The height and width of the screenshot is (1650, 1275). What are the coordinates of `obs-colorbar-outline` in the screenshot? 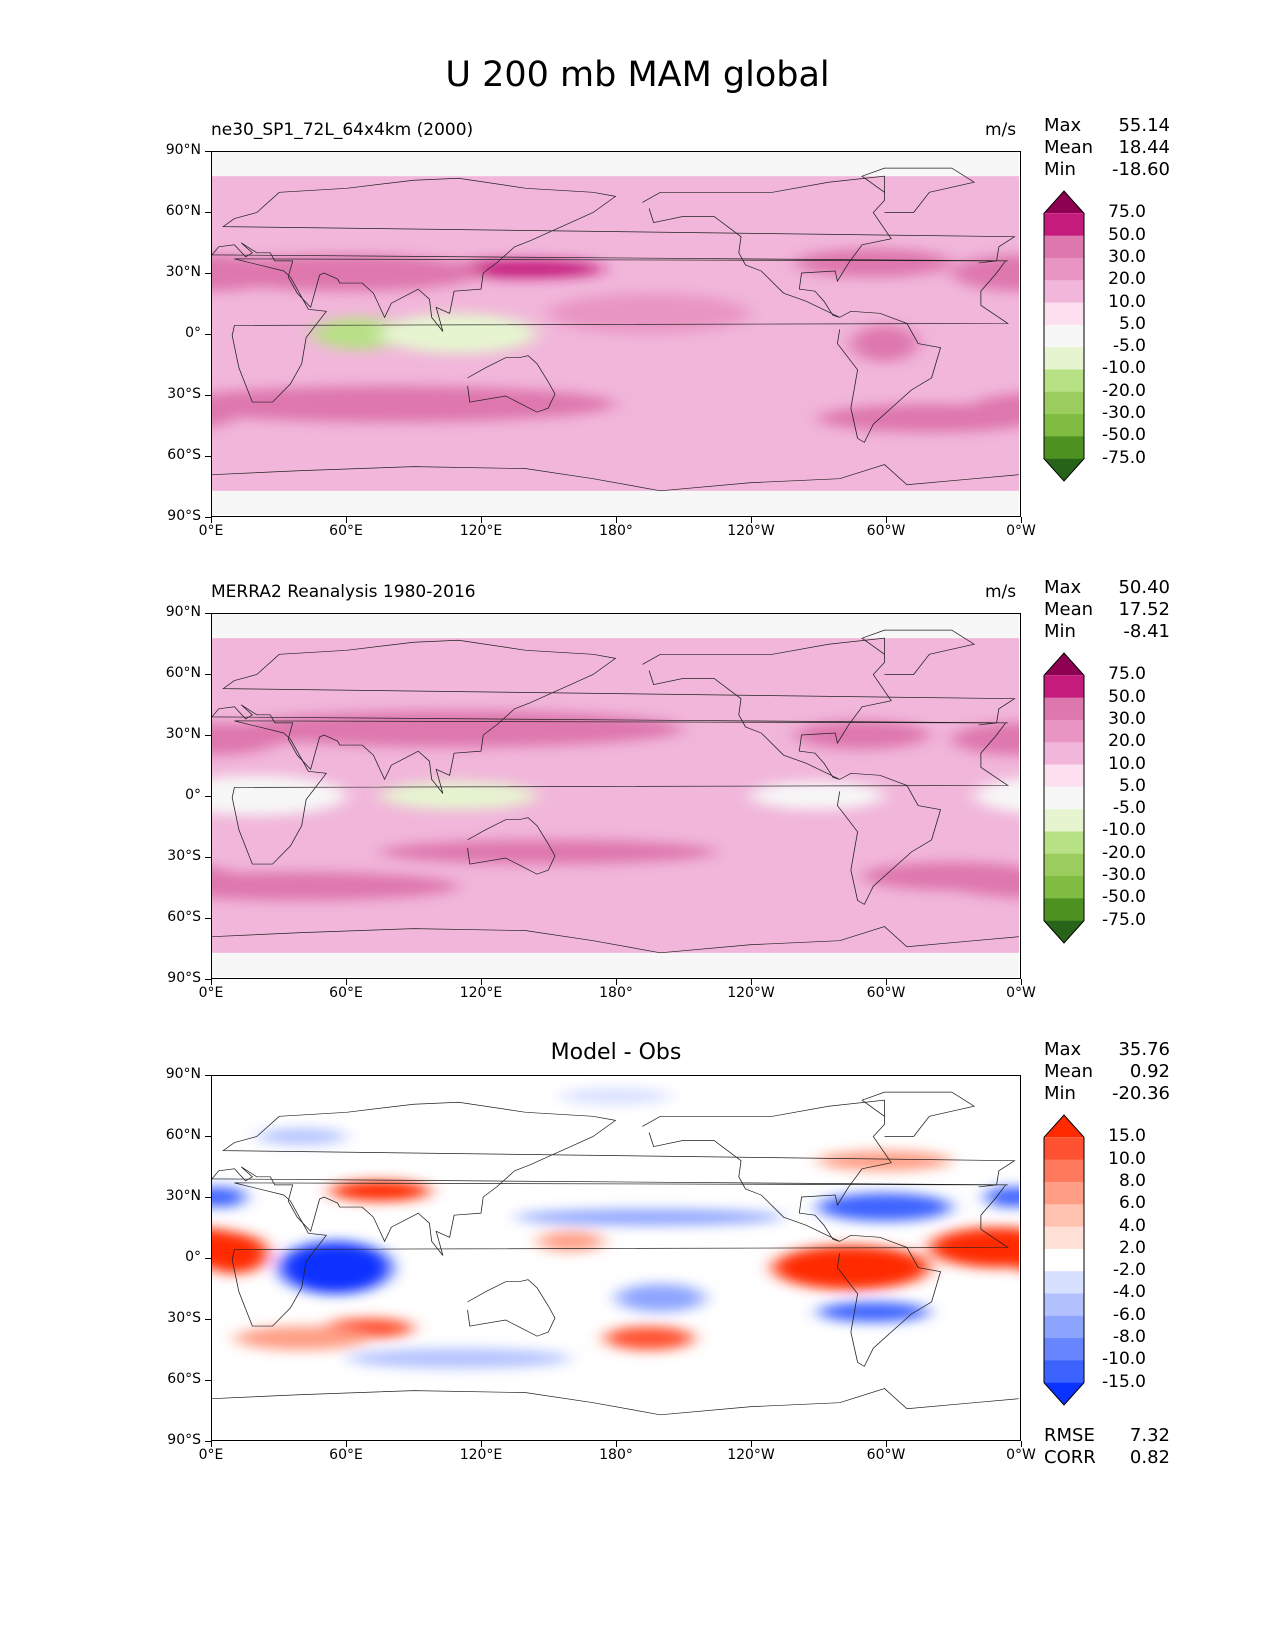 It's located at (1064, 798).